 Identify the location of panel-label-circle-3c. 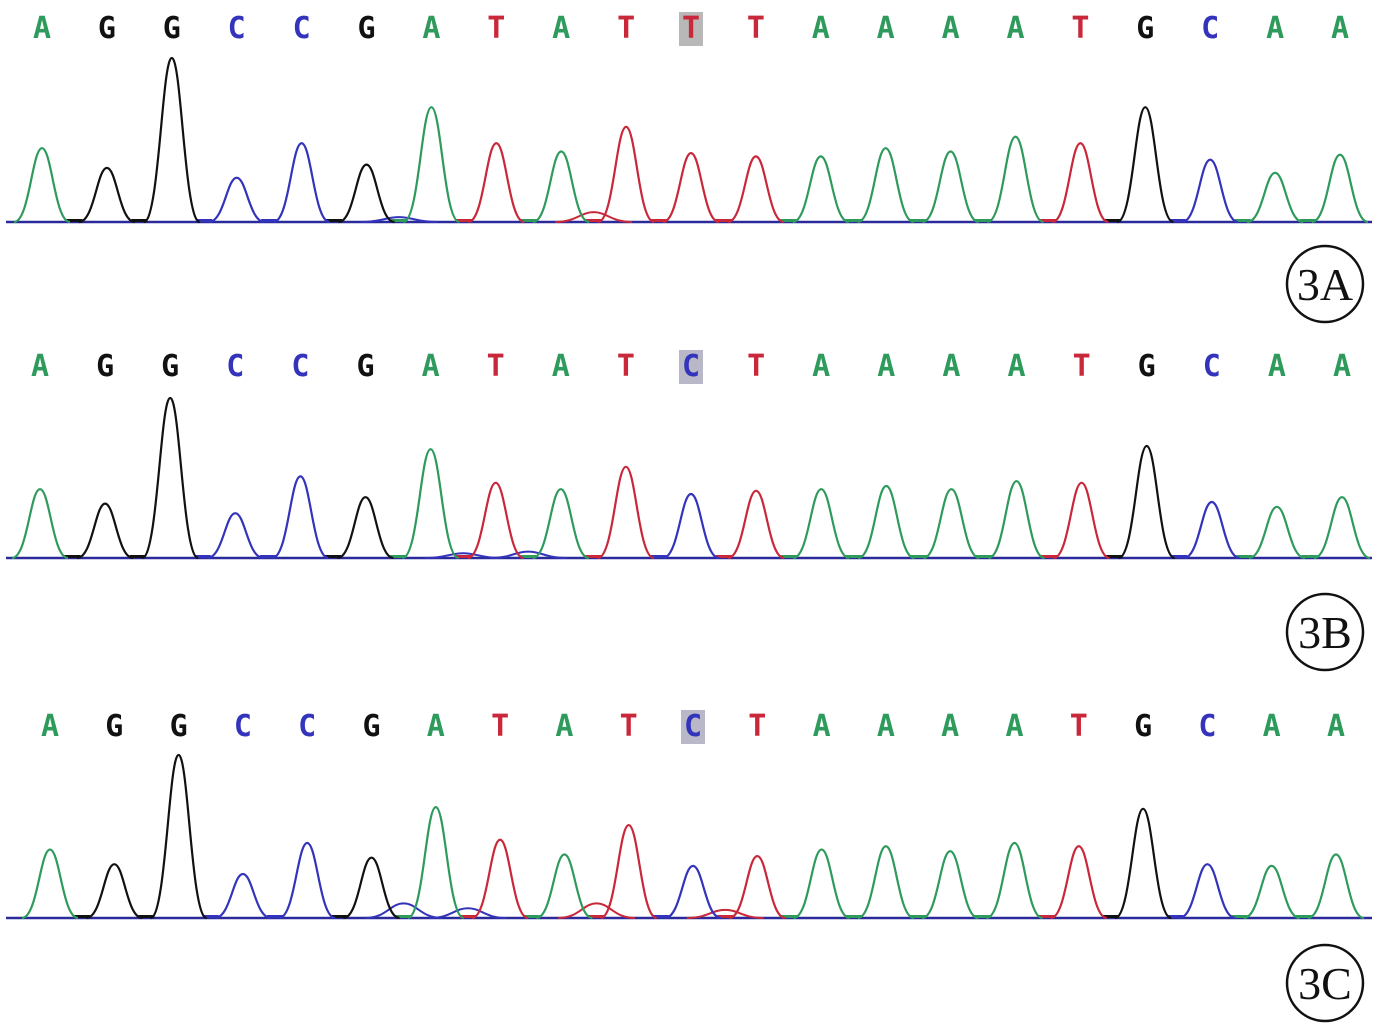
(1325, 983).